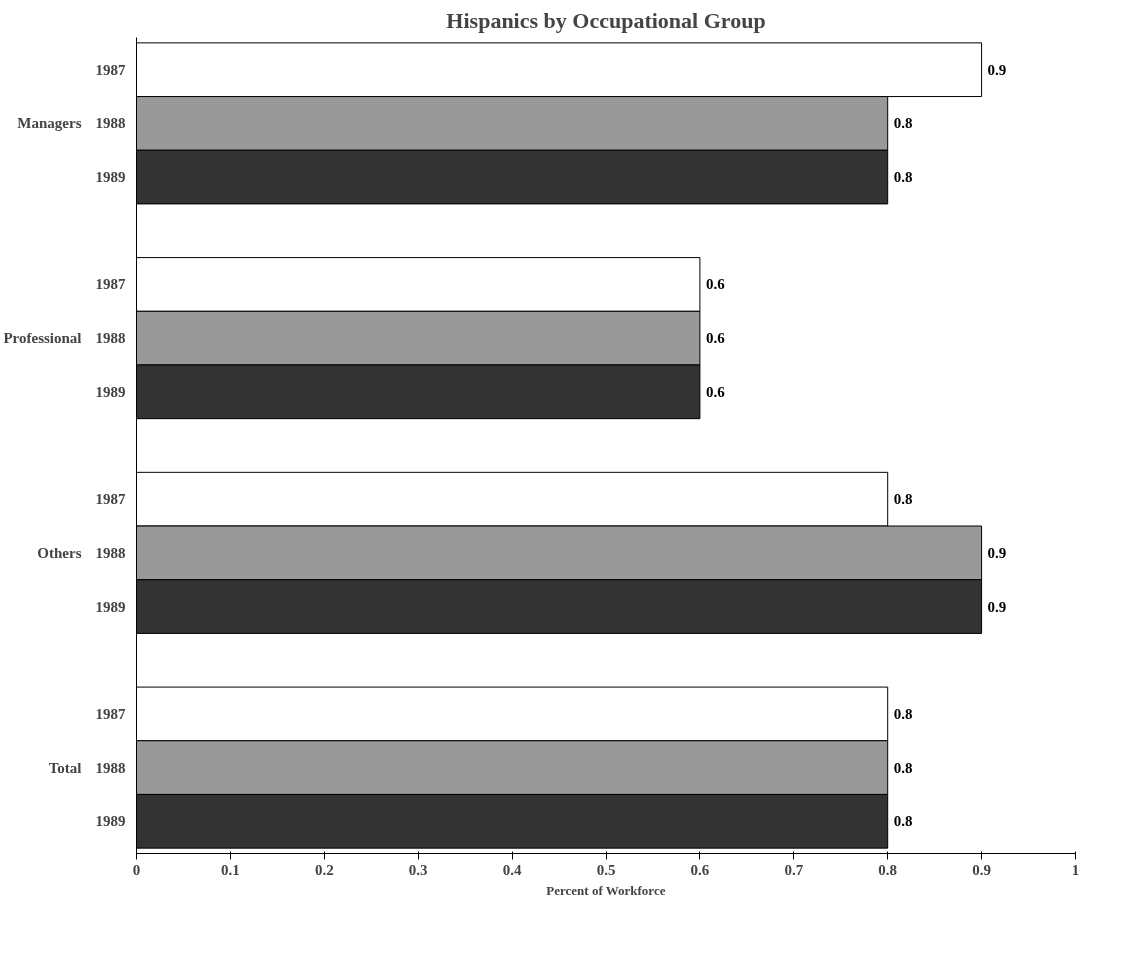  I want to click on x-axis-title: Percent of Workforce, so click(606, 890).